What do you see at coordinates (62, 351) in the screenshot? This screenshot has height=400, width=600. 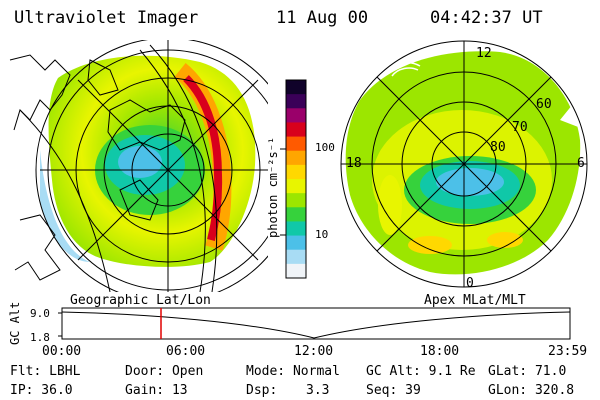 I see `timeline-xtick-0000: 00:00` at bounding box center [62, 351].